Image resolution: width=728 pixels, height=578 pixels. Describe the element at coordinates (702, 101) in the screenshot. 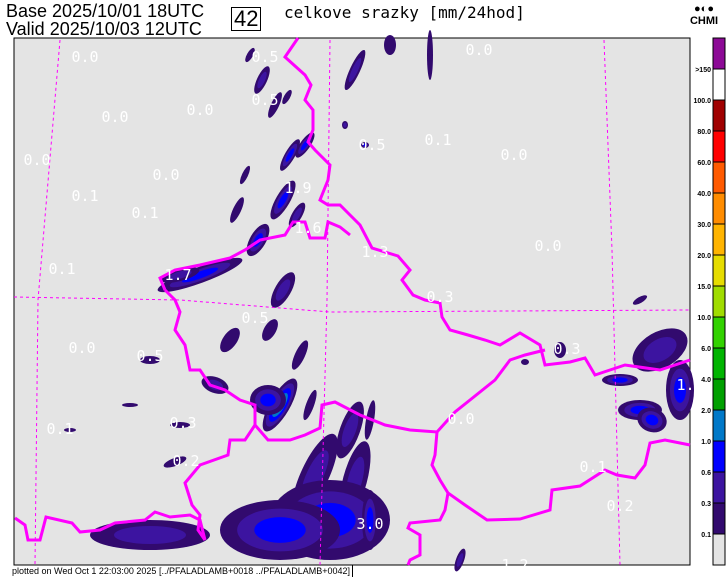

I see `legend-label: 100.0` at that location.